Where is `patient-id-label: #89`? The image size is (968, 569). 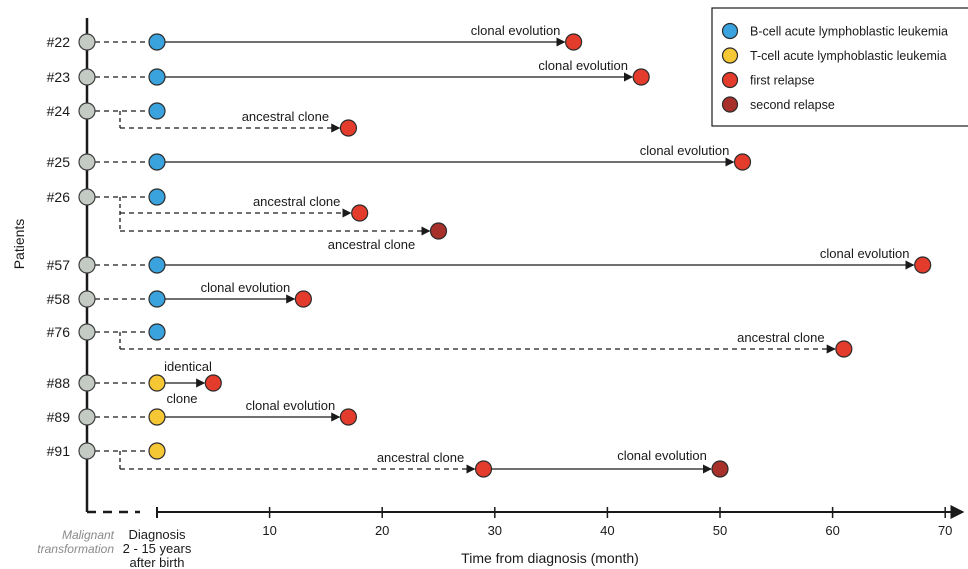 patient-id-label: #89 is located at coordinates (59, 417).